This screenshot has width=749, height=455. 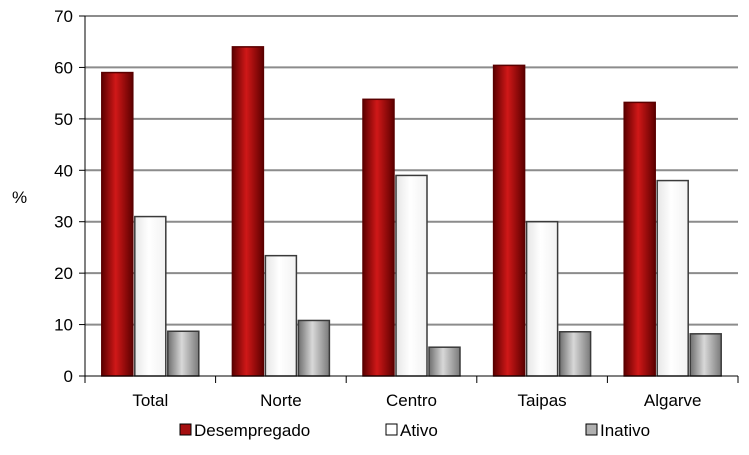 I want to click on legend-swatch-desempregado, so click(x=185, y=429).